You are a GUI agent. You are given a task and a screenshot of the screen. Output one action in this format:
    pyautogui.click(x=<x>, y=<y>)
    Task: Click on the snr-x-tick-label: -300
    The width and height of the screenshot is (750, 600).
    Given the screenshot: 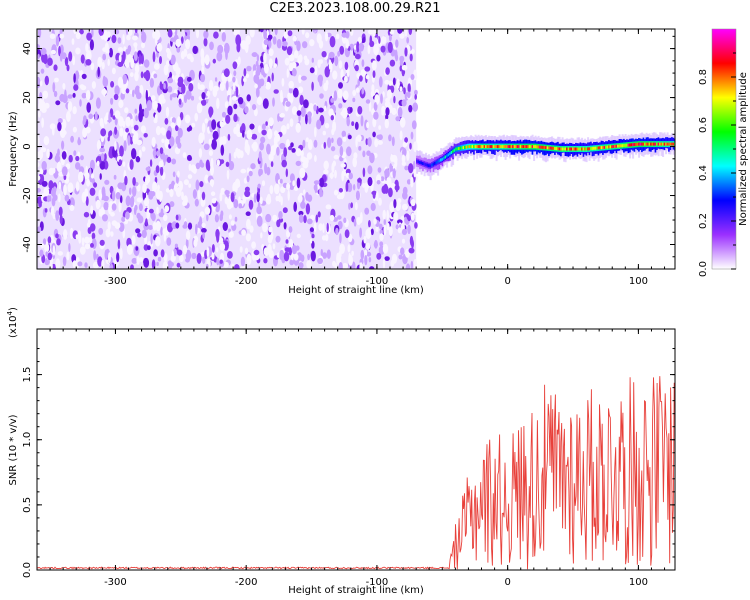 What is the action you would take?
    pyautogui.click(x=115, y=582)
    